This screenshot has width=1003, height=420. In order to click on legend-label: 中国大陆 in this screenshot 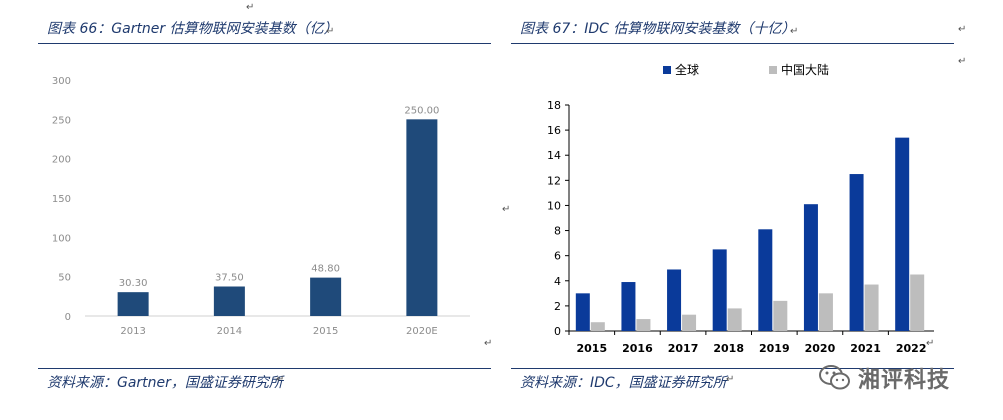, I will do `click(805, 69)`.